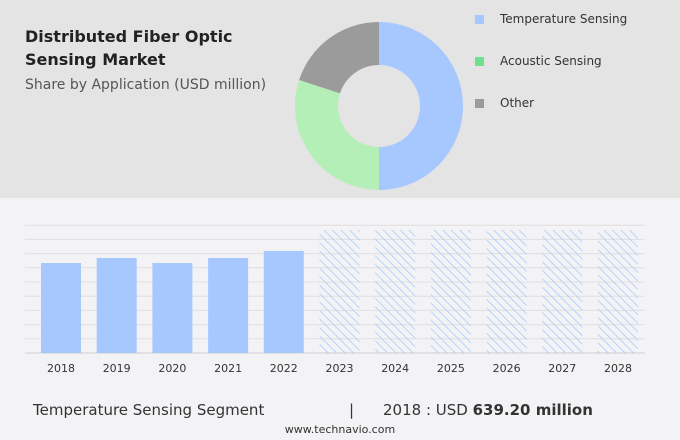  Describe the element at coordinates (61, 308) in the screenshot. I see `bar-2018` at that location.